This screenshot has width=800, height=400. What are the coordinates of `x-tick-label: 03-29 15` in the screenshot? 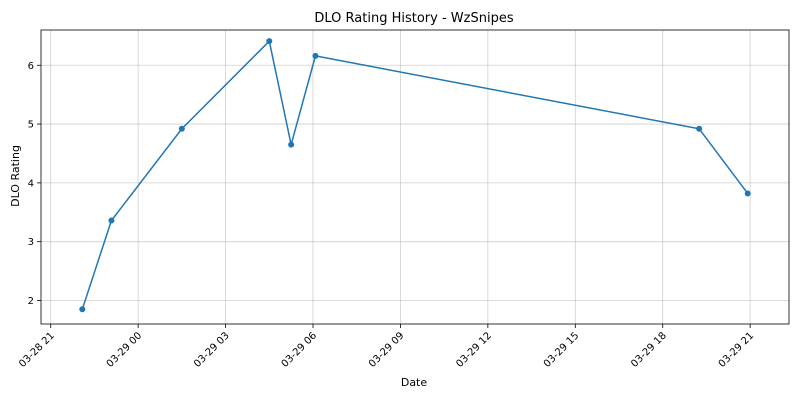 It's located at (562, 350).